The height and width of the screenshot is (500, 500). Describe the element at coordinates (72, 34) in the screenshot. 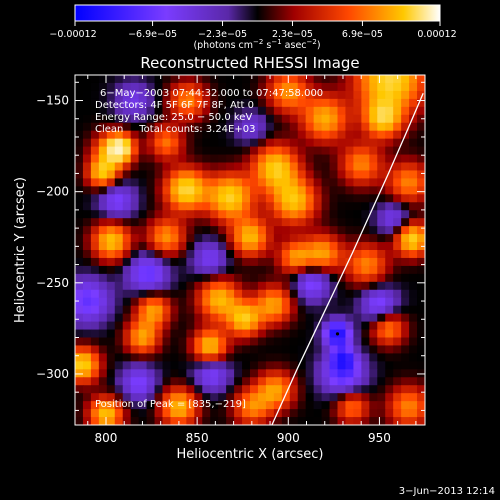

I see `colorbar-tick-label: −0.00012` at that location.